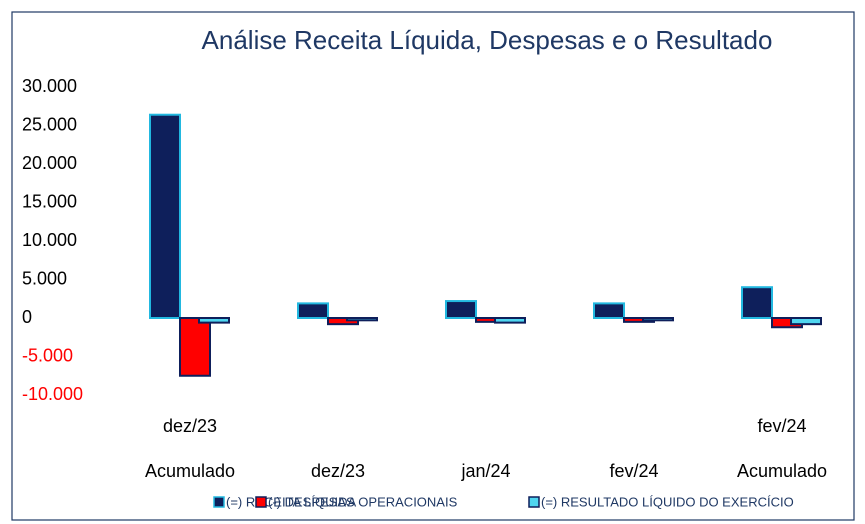 The width and height of the screenshot is (865, 524). What do you see at coordinates (49, 124) in the screenshot?
I see `y-tick-label: 25.000` at bounding box center [49, 124].